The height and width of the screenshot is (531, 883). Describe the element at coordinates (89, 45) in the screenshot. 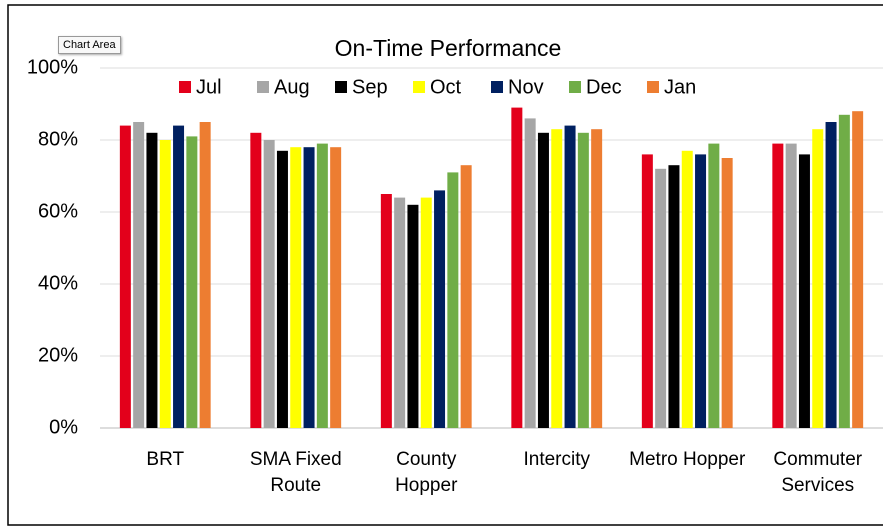

I see `tooltip: Chart Area` at that location.